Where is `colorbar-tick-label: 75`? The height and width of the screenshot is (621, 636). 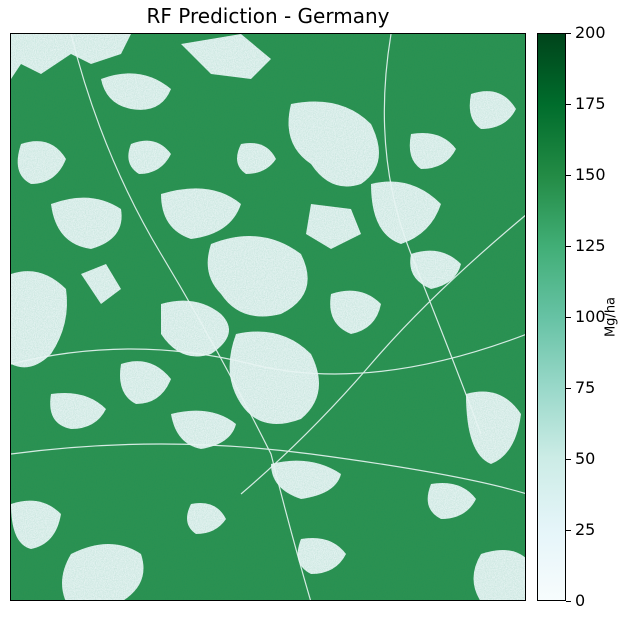
colorbar-tick-label: 75 is located at coordinates (585, 387).